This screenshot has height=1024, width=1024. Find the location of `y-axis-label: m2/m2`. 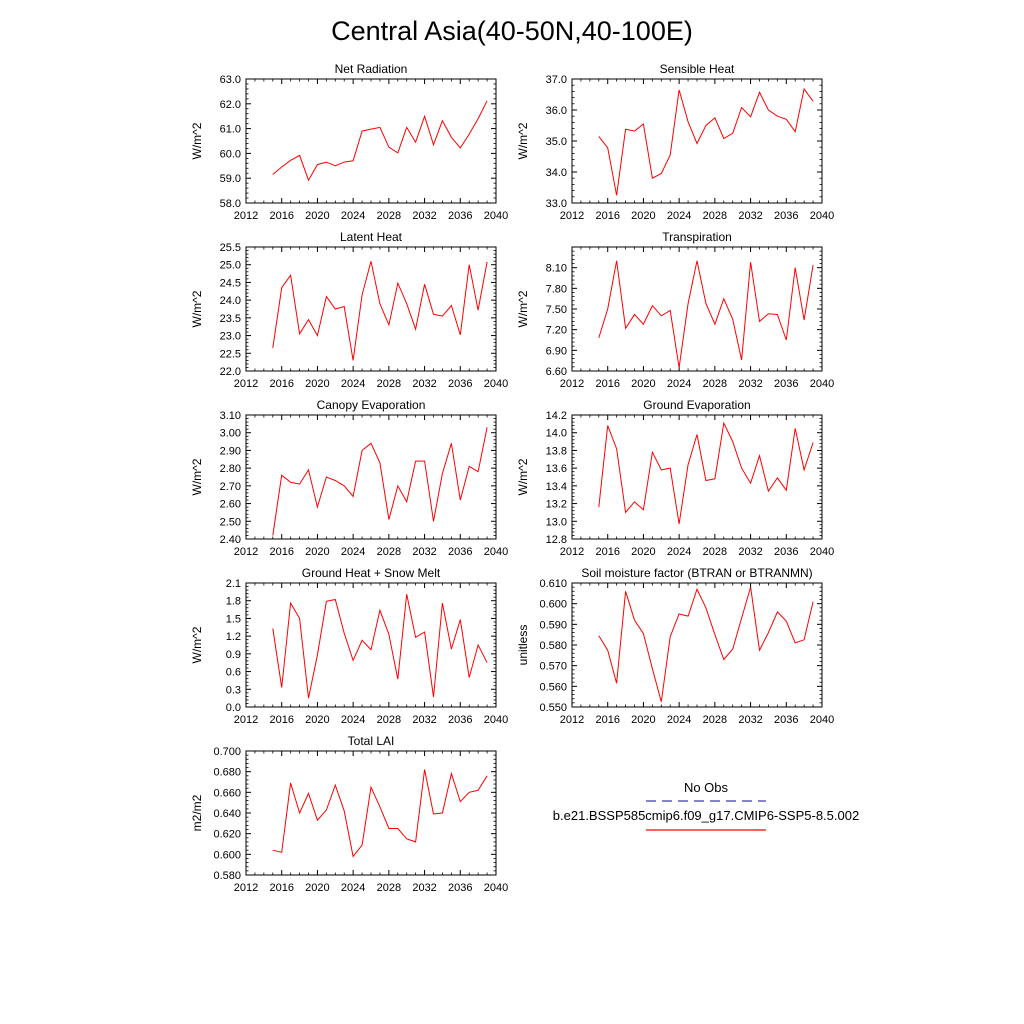

y-axis-label: m2/m2 is located at coordinates (197, 812).